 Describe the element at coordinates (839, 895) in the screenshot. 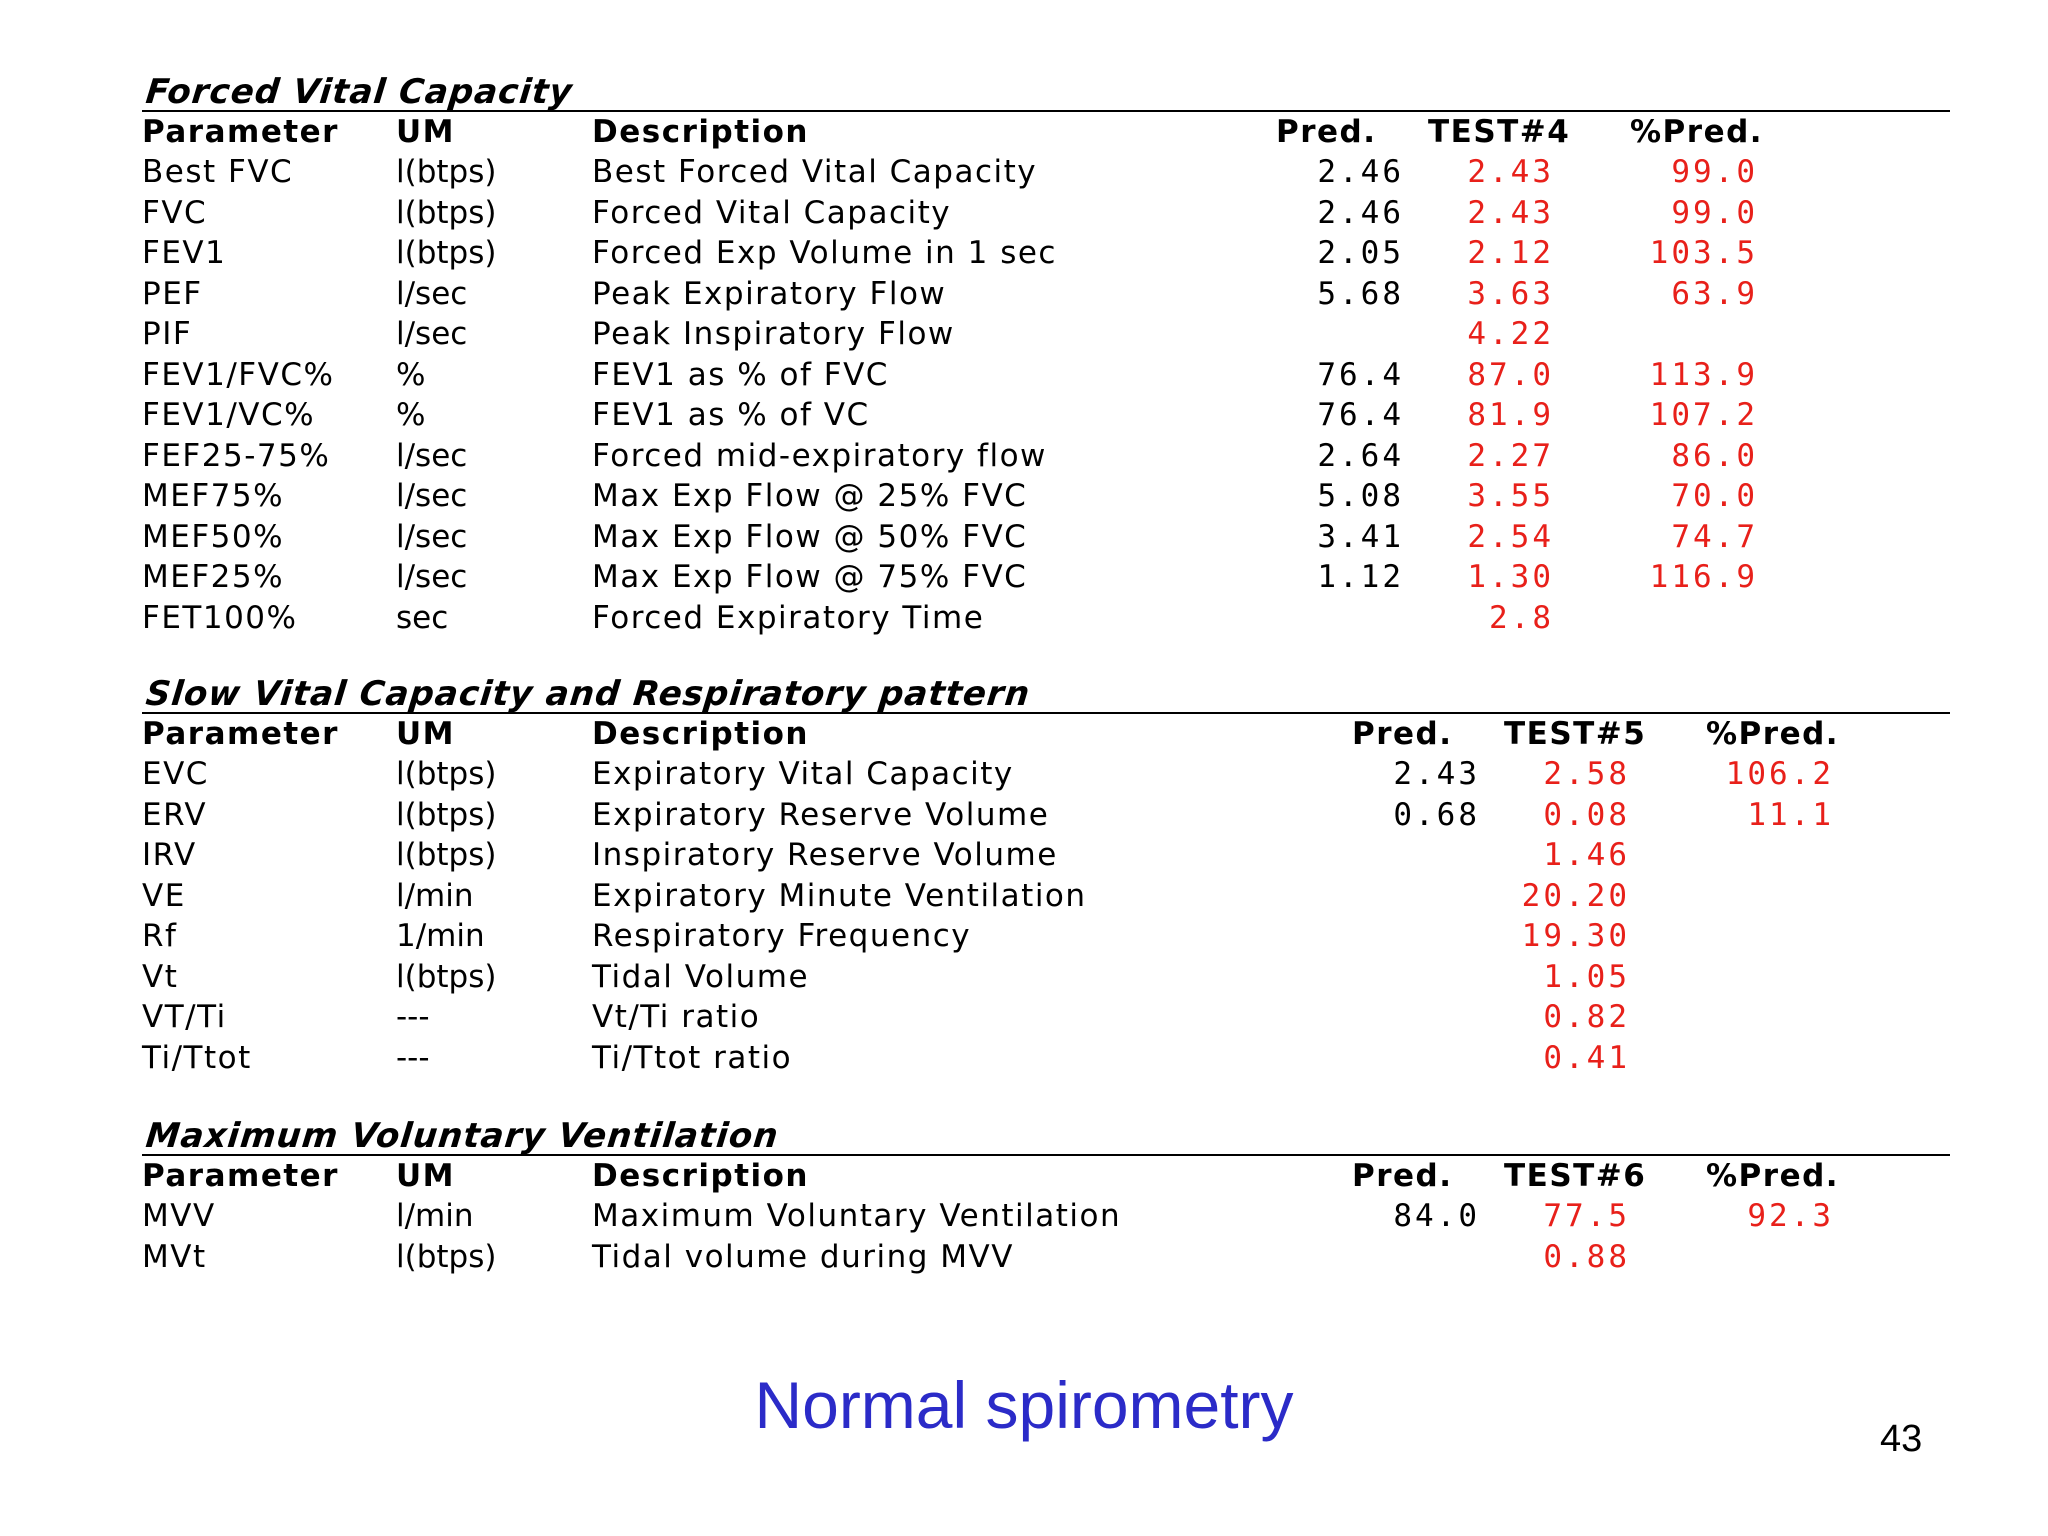

I see `cell-description: Expiratory Minute Ventilation` at that location.